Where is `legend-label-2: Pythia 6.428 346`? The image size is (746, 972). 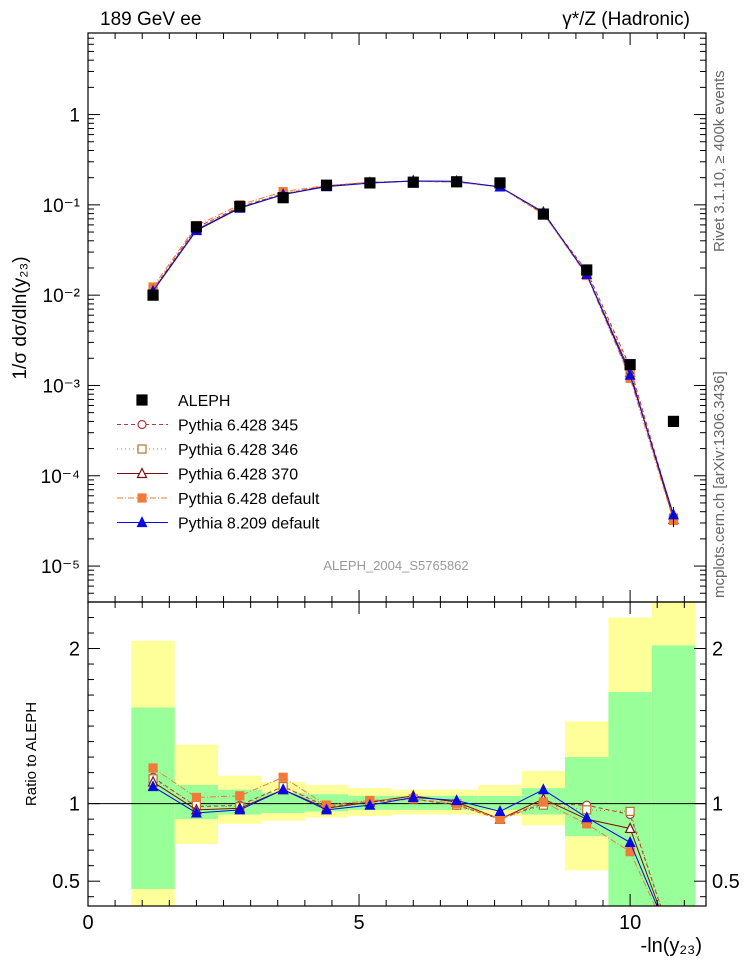
legend-label-2: Pythia 6.428 346 is located at coordinates (238, 450).